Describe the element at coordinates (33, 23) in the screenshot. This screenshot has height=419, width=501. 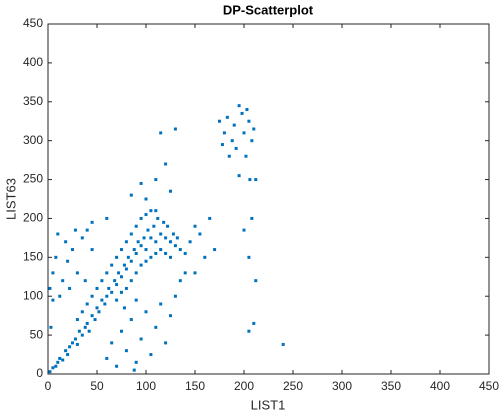
I see `y-tick-label: 450` at that location.